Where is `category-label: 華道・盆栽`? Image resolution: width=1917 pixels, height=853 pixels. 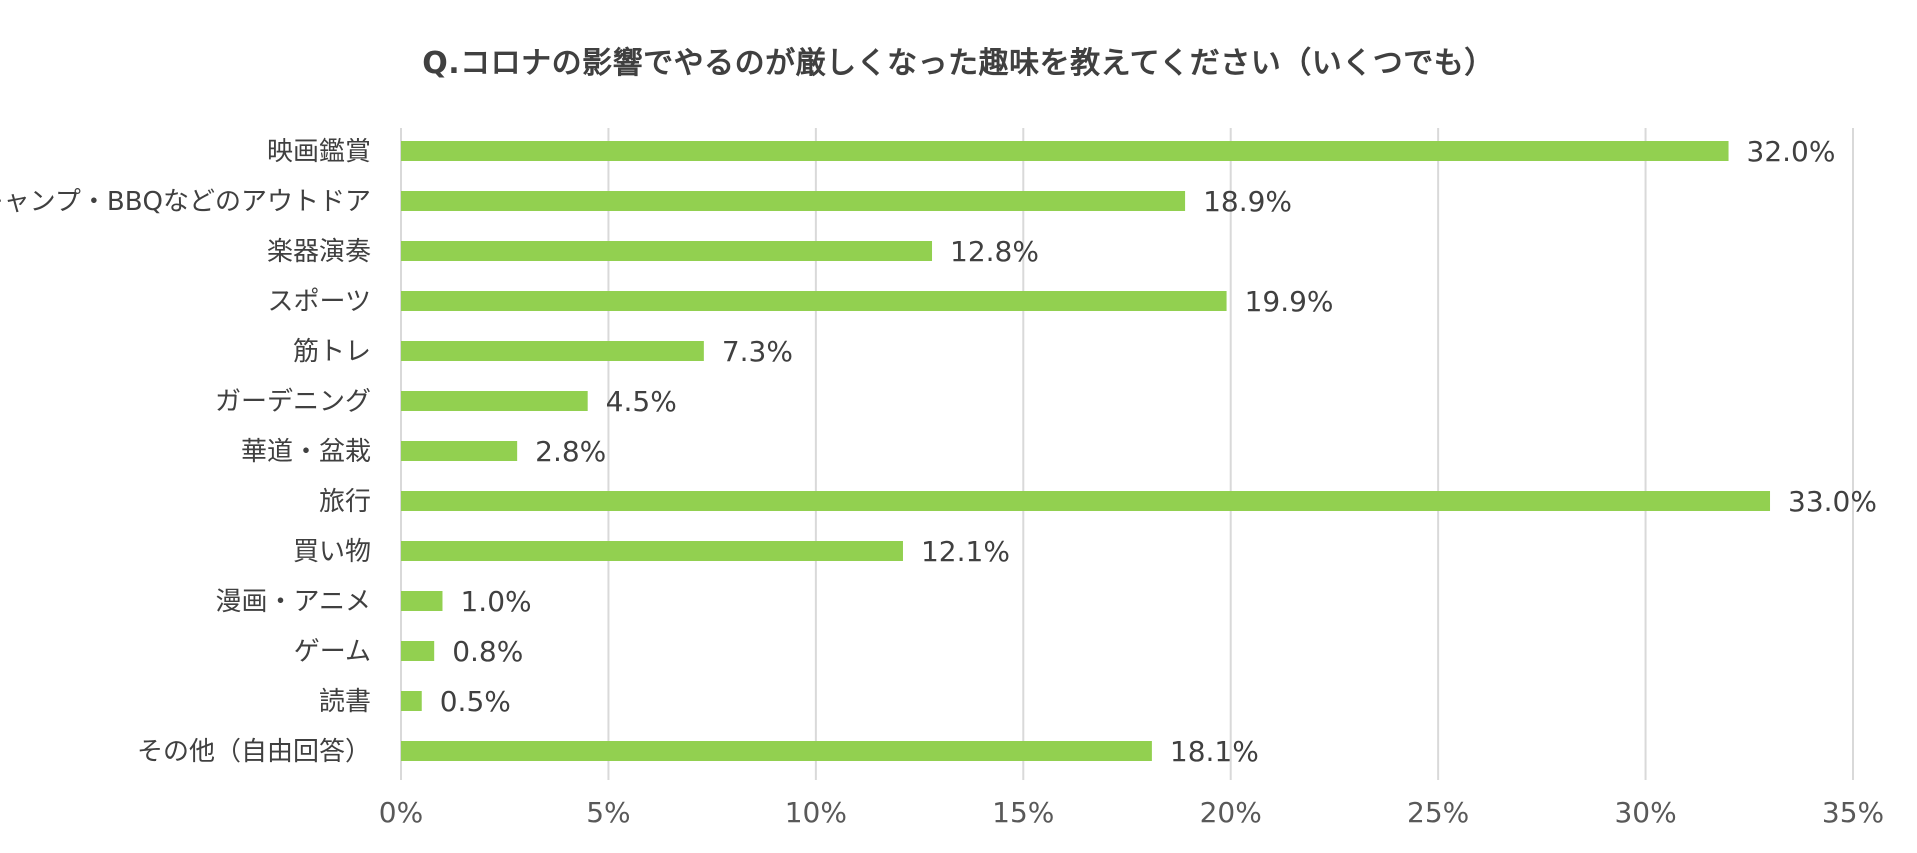
category-label: 華道・盆栽 is located at coordinates (306, 452).